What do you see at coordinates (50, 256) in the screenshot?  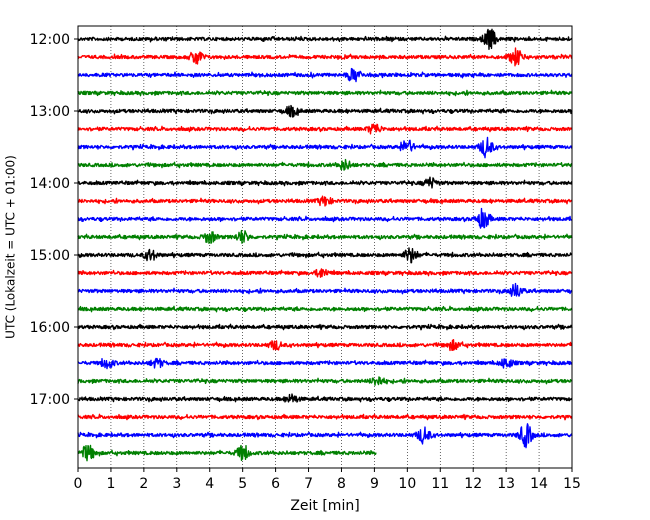 I see `y-tick-label-1500: 15:00` at bounding box center [50, 256].